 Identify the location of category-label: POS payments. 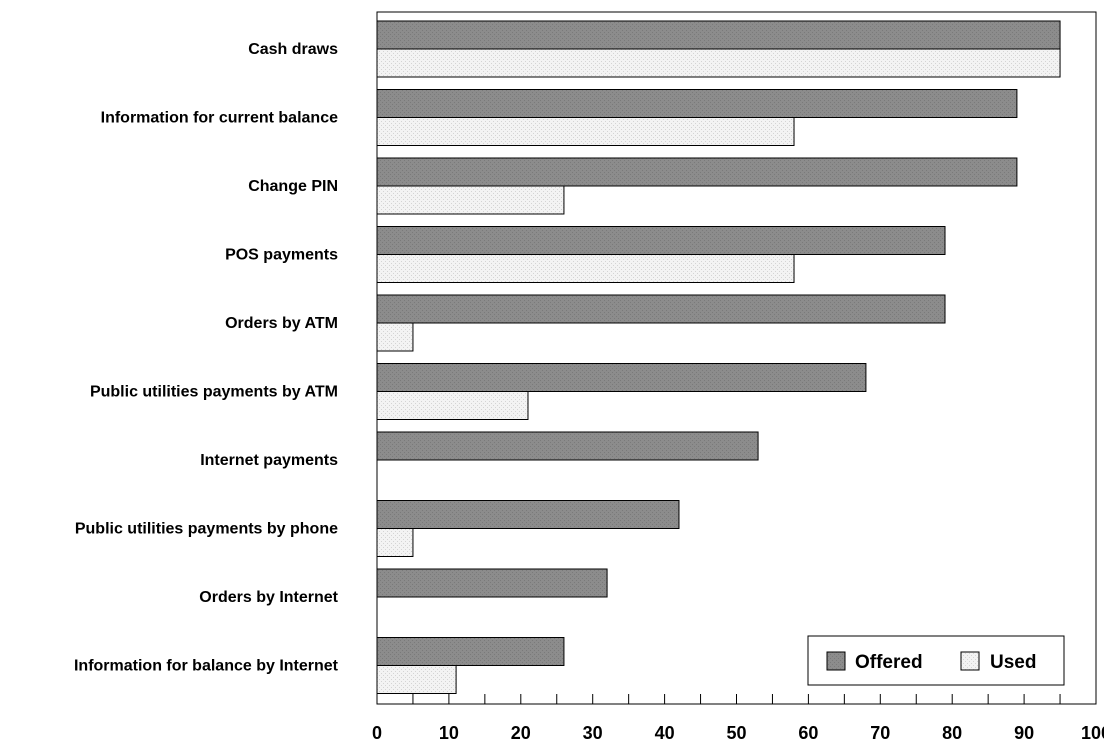
(281, 255).